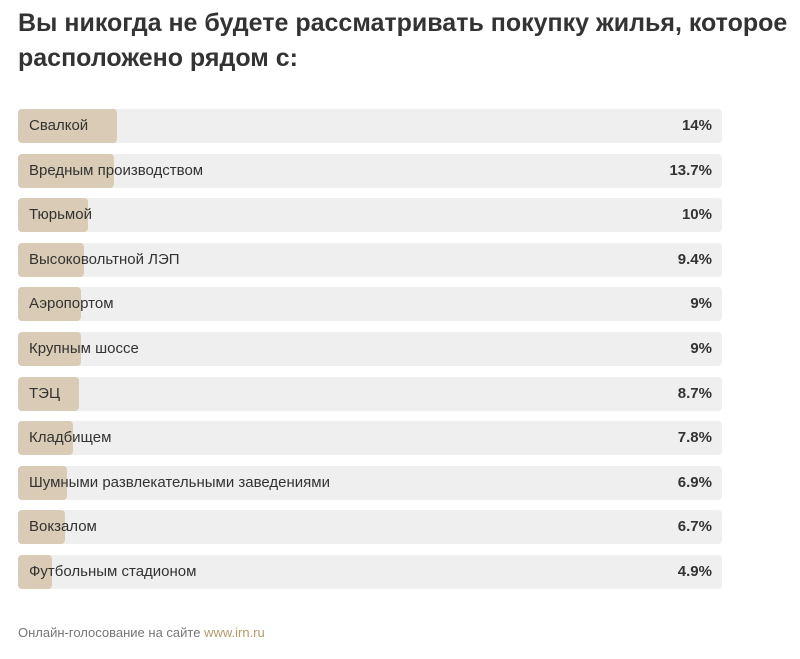 The width and height of the screenshot is (800, 659). What do you see at coordinates (116, 170) in the screenshot?
I see `bar-label: Вредным производством` at bounding box center [116, 170].